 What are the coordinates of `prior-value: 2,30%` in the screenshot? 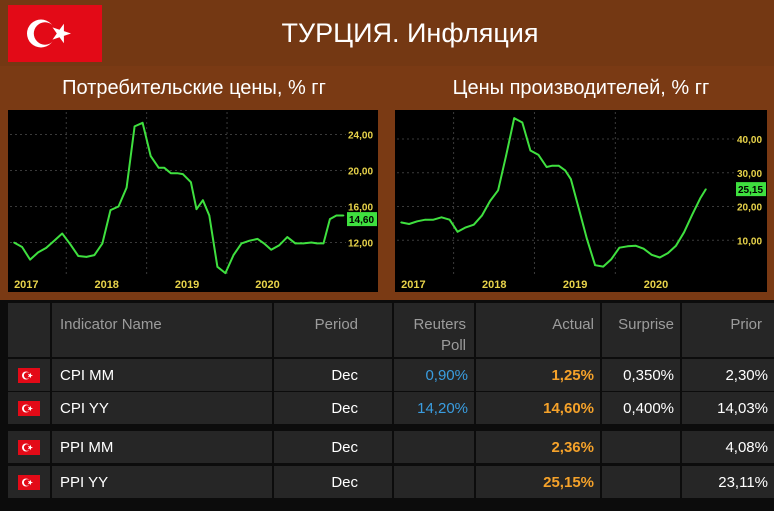 It's located at (728, 375).